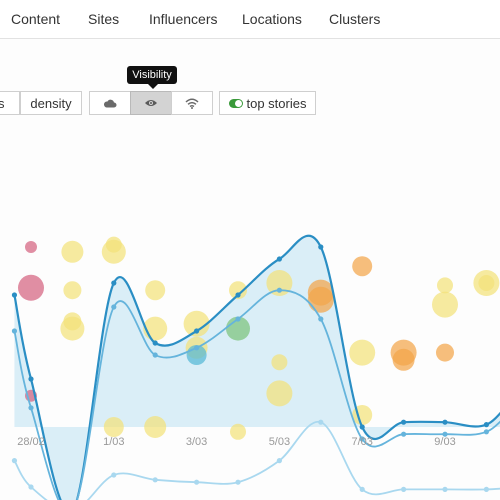 Image resolution: width=500 pixels, height=500 pixels. I want to click on view-mode-button-partial: s, so click(10, 103).